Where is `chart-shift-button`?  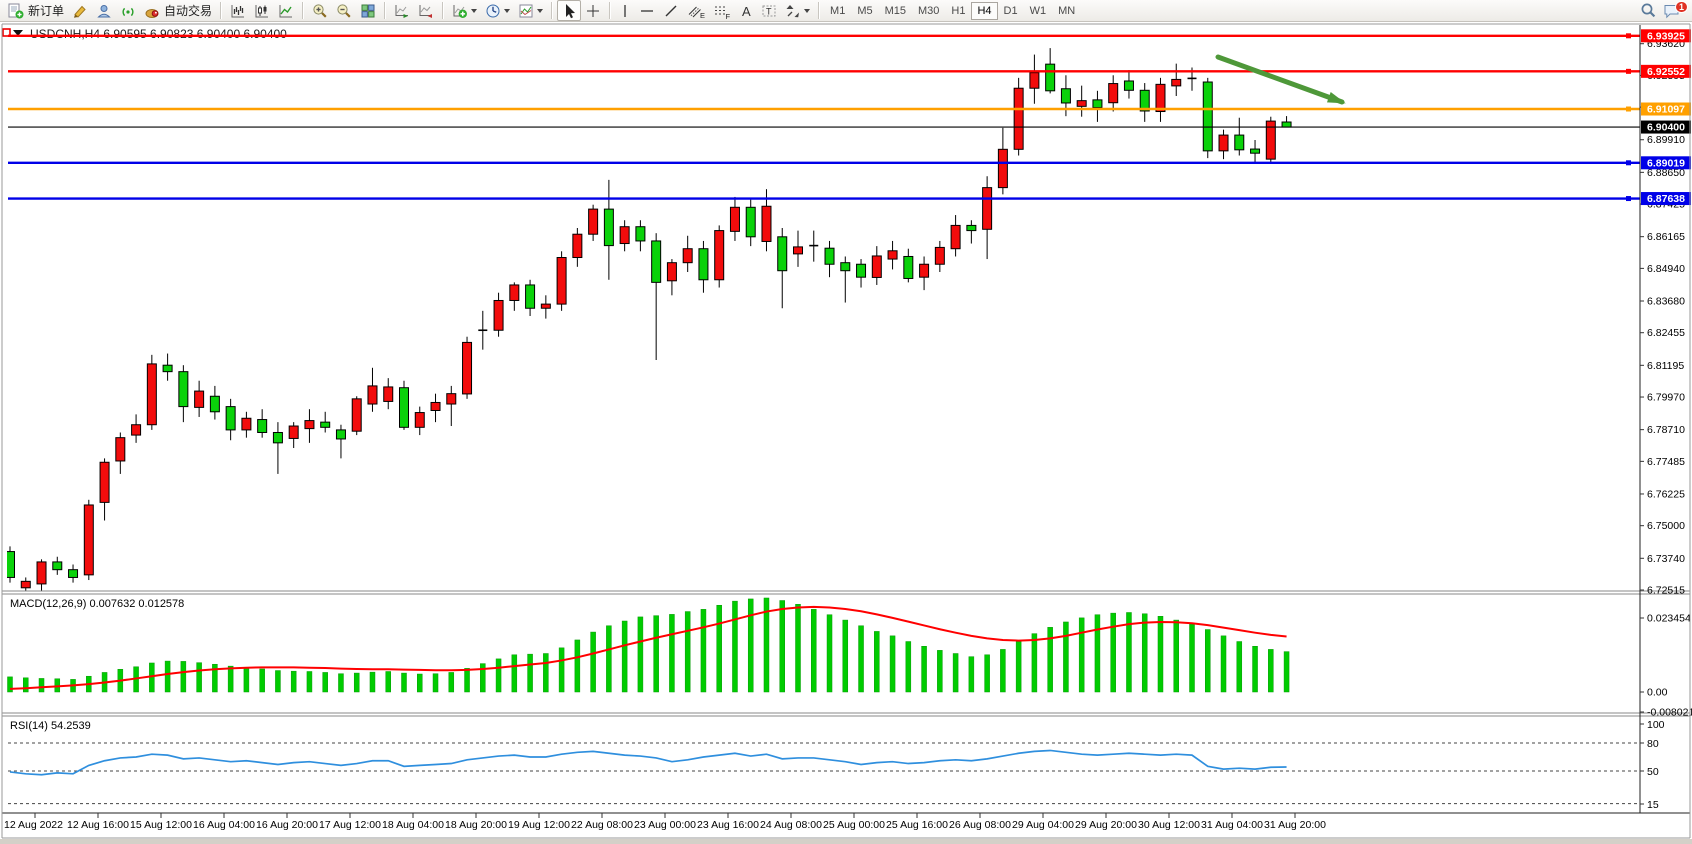 chart-shift-button is located at coordinates (426, 10).